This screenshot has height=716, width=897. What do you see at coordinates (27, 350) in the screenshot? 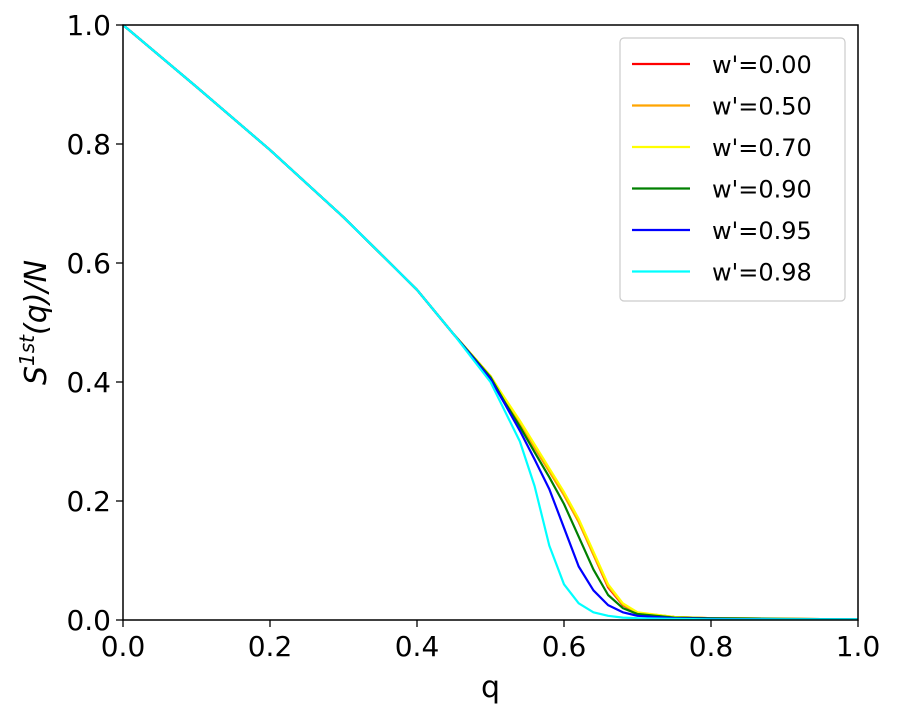
I see `y-axis-label-sup: 1st` at bounding box center [27, 350].